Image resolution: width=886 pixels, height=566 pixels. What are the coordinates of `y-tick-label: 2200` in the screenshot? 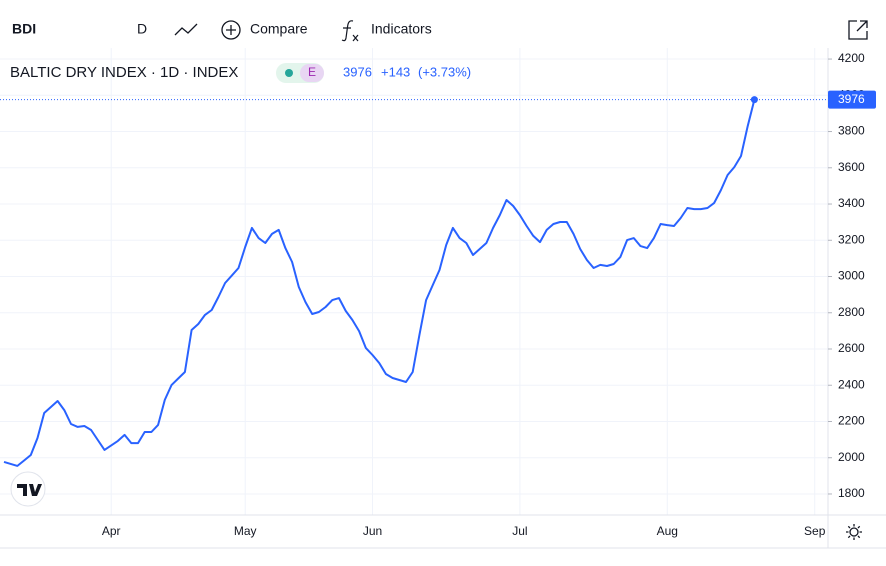 It's located at (851, 421).